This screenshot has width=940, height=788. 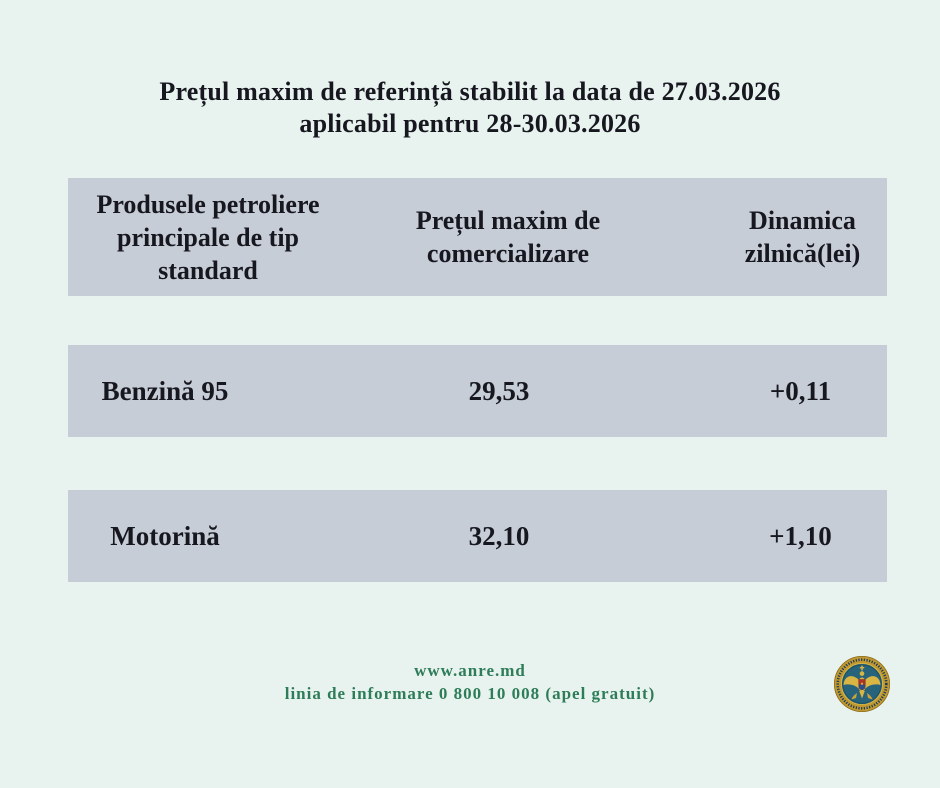 I want to click on cell-product-name: Motorină, so click(x=208, y=536).